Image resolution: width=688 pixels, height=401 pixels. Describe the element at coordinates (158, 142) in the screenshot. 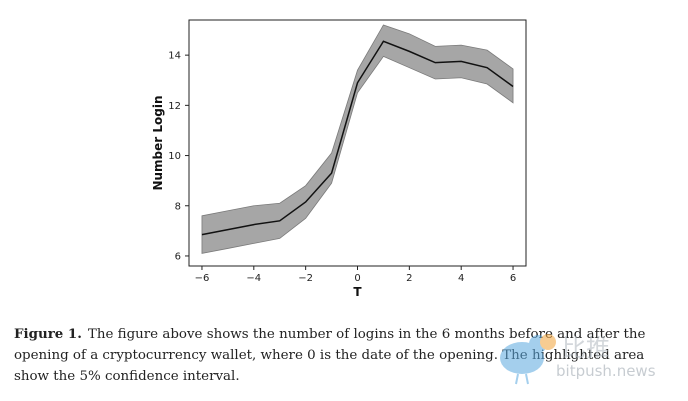

I see `y-axis-label: Number Login` at that location.